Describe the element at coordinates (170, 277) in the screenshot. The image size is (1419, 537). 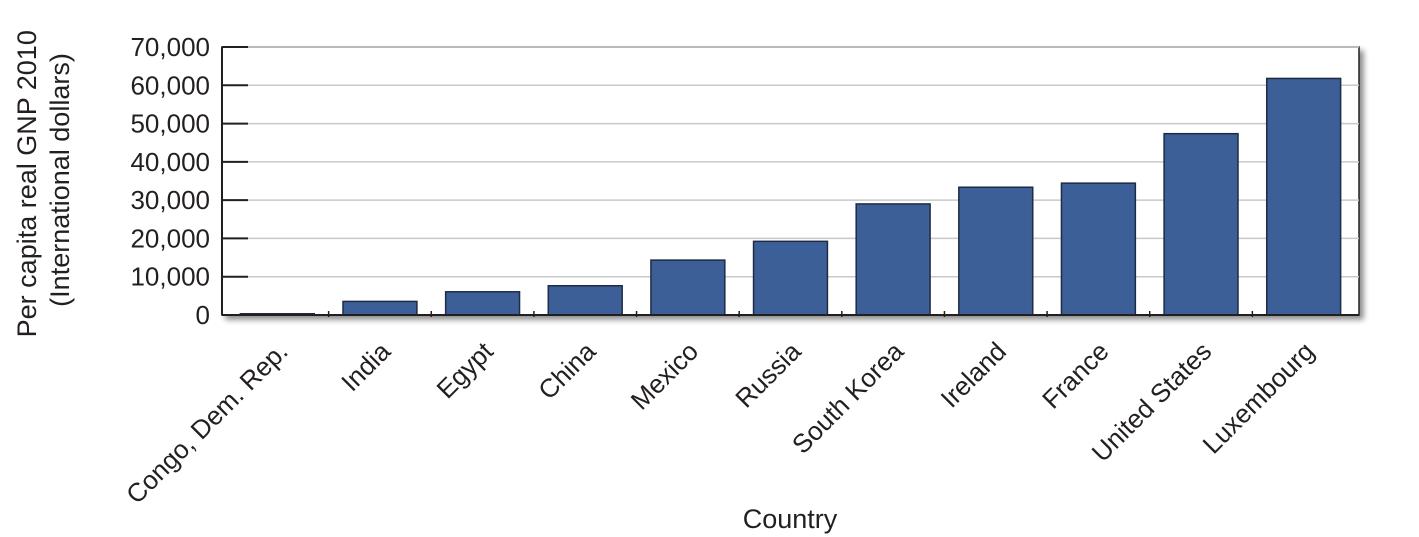
I see `y-tick-label: 10,000` at that location.